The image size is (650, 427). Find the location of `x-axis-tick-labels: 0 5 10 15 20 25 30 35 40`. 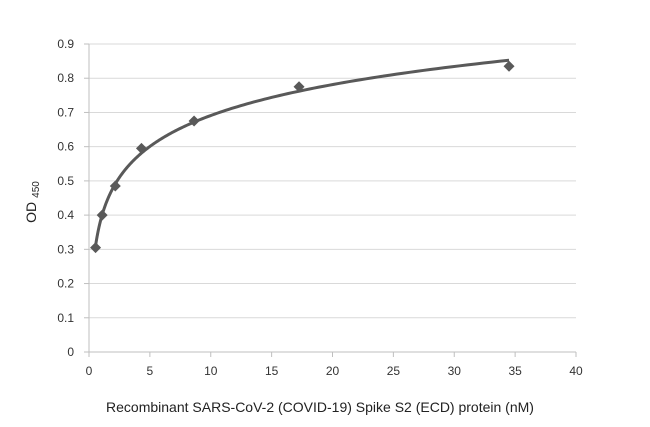

x-axis-tick-labels: 0 5 10 15 20 25 30 35 40 is located at coordinates (334, 371).